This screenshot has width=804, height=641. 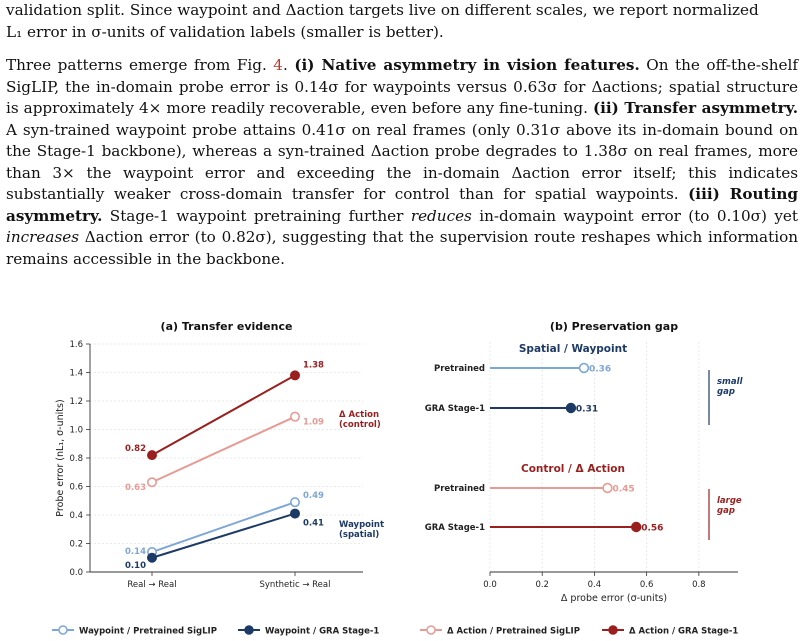 I want to click on y-tick-label: 1.6, so click(x=76, y=345).